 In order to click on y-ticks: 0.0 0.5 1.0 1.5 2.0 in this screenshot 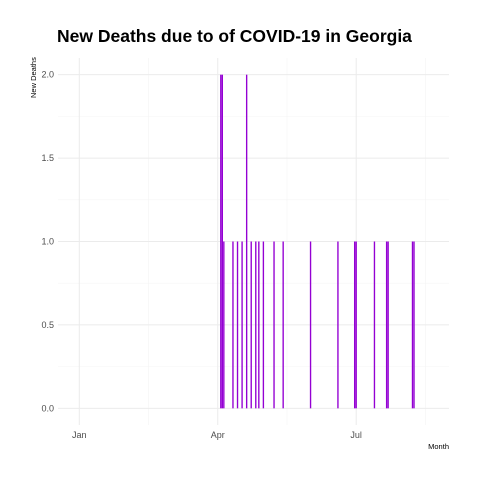, I will do `click(47, 242)`.